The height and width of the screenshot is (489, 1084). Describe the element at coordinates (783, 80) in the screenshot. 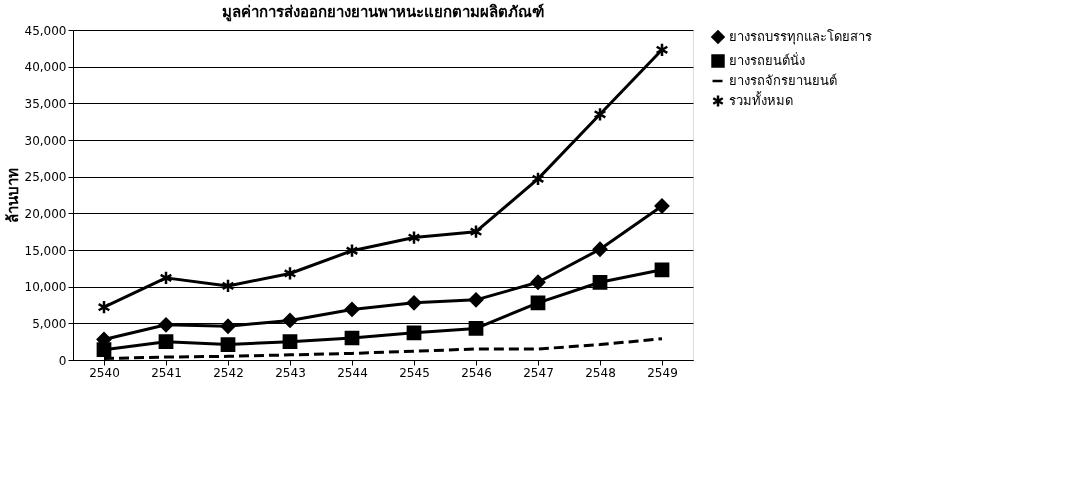

I see `legend-label: ยางรถจักรยานยนต์` at that location.